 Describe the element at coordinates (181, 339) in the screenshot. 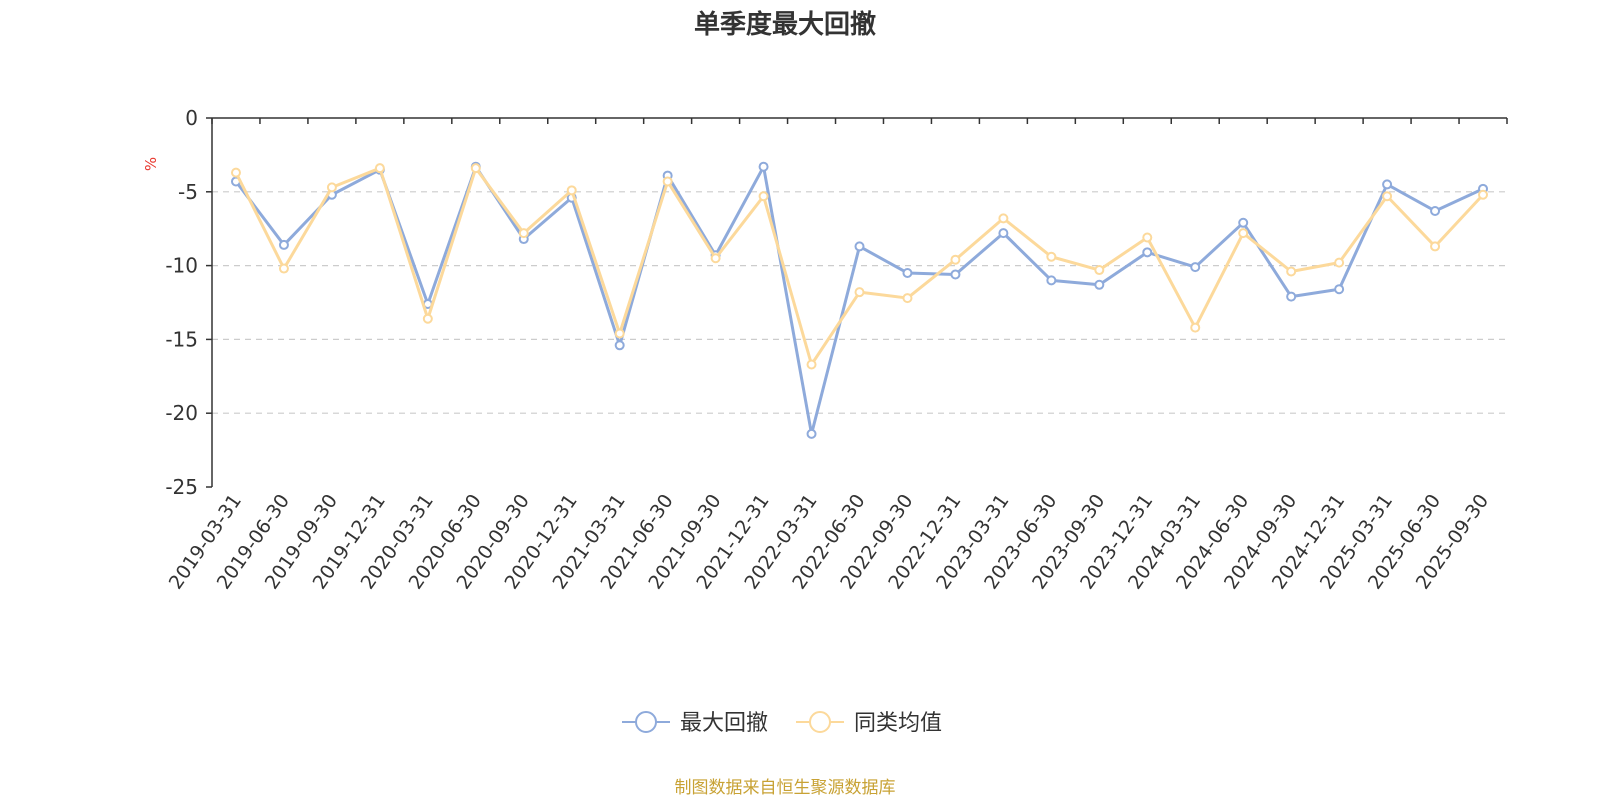

I see `y-tick-label: -15` at that location.